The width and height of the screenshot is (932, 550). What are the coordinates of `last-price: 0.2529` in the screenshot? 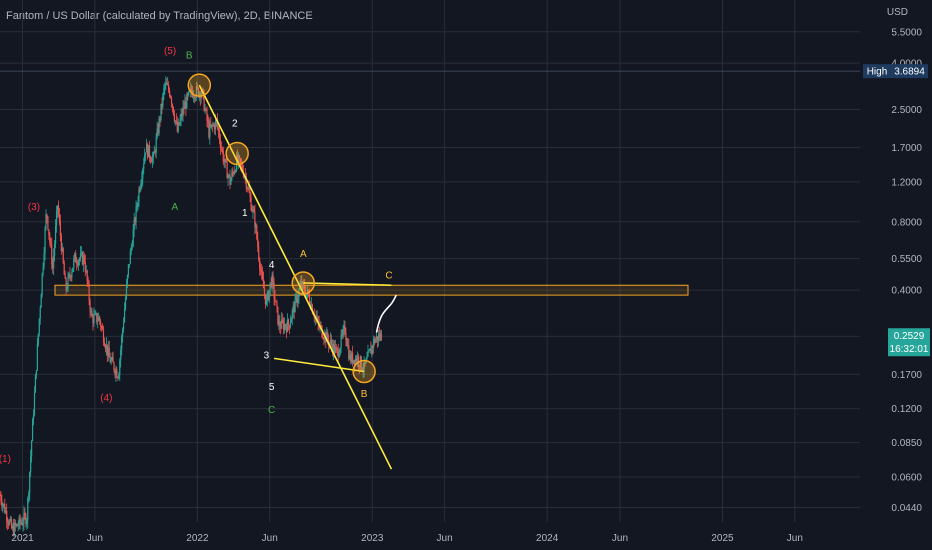 It's located at (909, 336).